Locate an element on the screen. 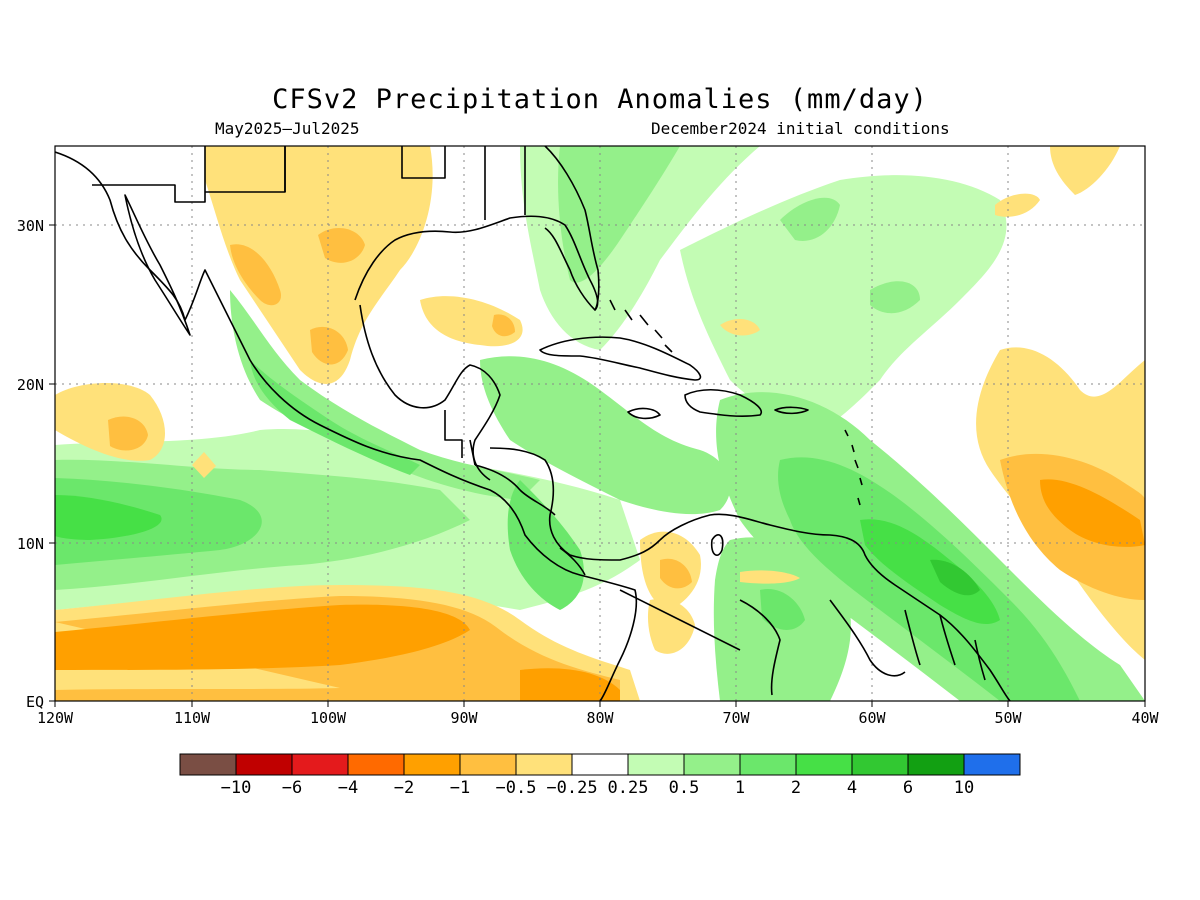  atlantic-wet-core is located at coordinates (810, 219).